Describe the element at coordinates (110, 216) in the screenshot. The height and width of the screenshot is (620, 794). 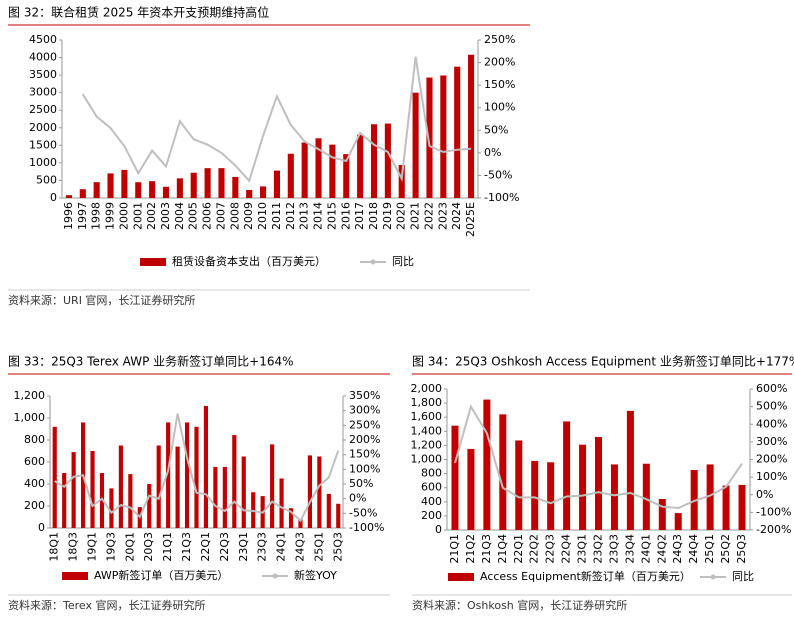
I see `x-tick-label: 1999` at that location.